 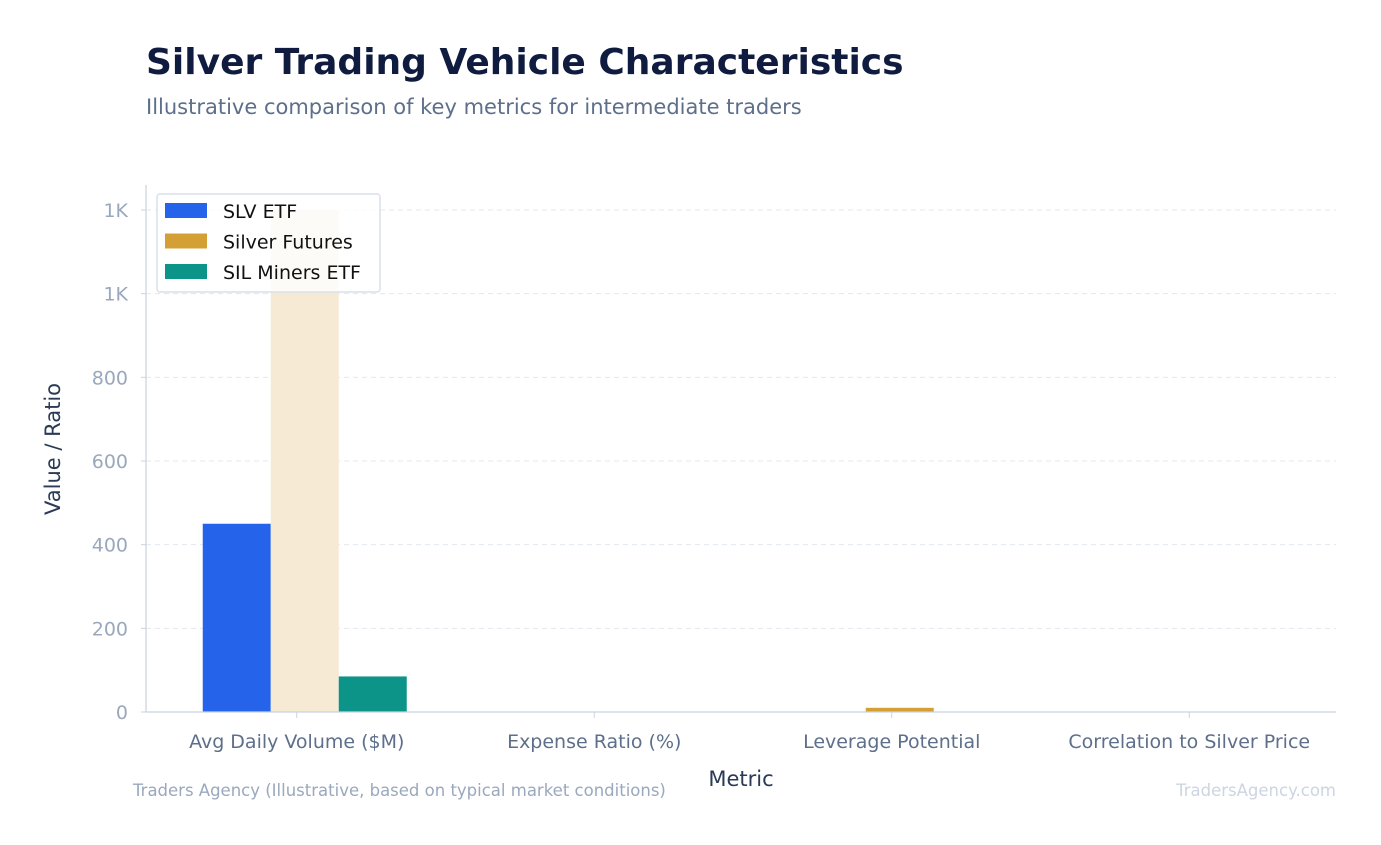 I want to click on legend-label: SLV ETF, so click(x=260, y=212).